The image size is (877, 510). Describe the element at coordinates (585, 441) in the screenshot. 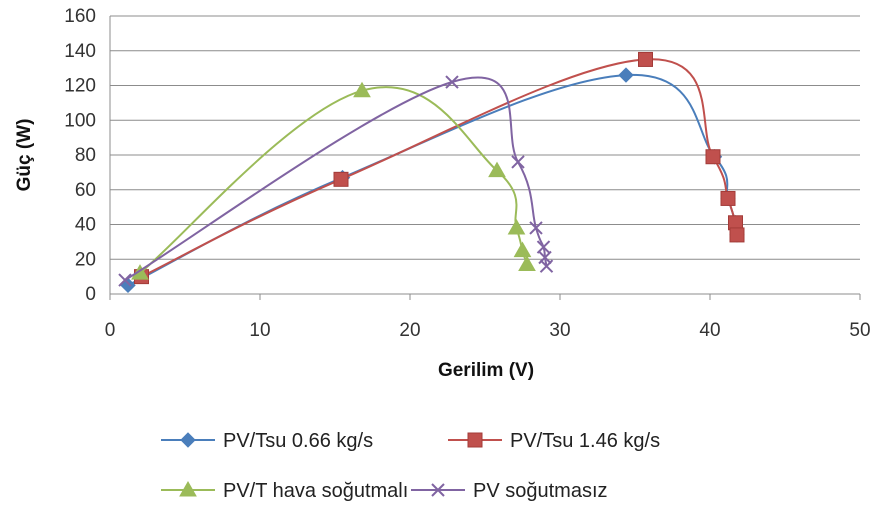

I see `legend-label: PV/Tsu 1.46 kg/s` at that location.